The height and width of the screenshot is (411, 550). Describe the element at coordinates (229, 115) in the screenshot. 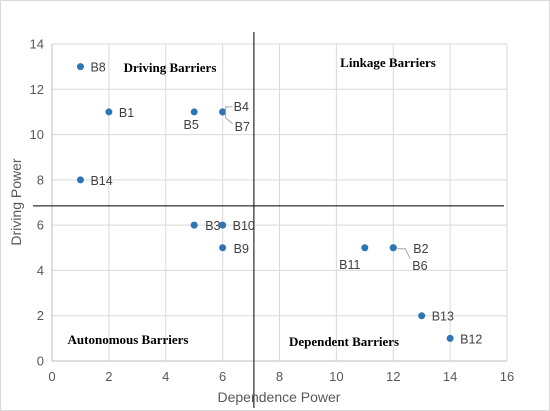

I see `leader-line-b4-b7` at that location.